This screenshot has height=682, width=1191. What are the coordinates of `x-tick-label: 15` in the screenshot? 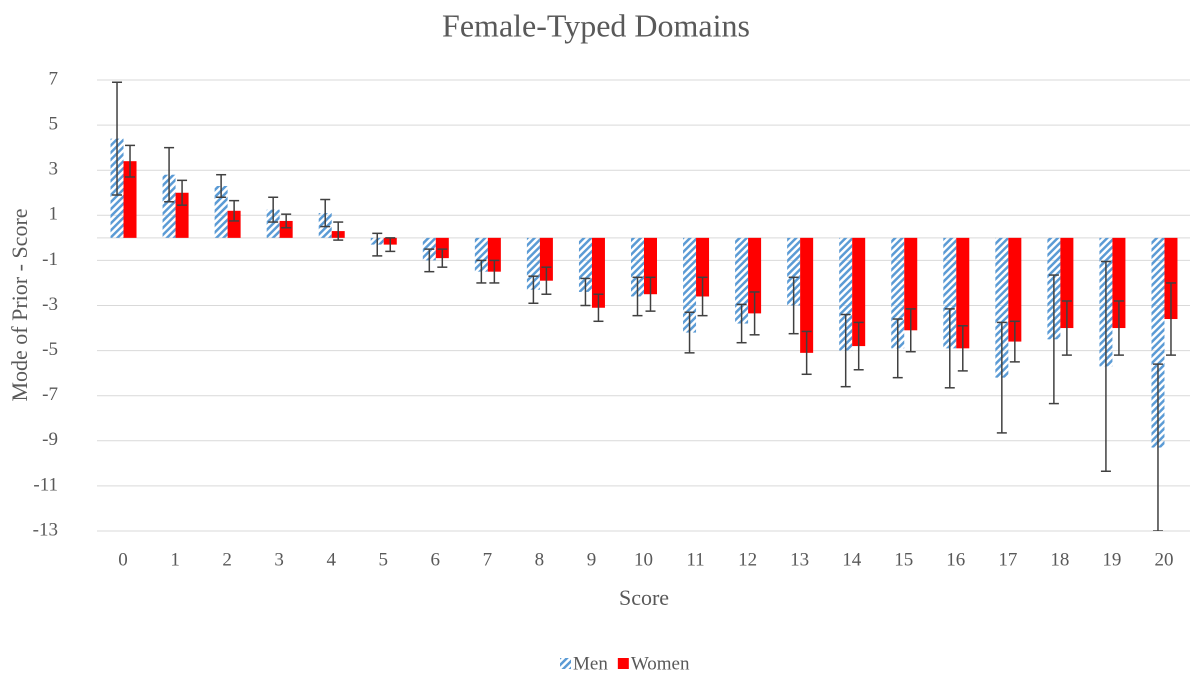 It's located at (903, 559).